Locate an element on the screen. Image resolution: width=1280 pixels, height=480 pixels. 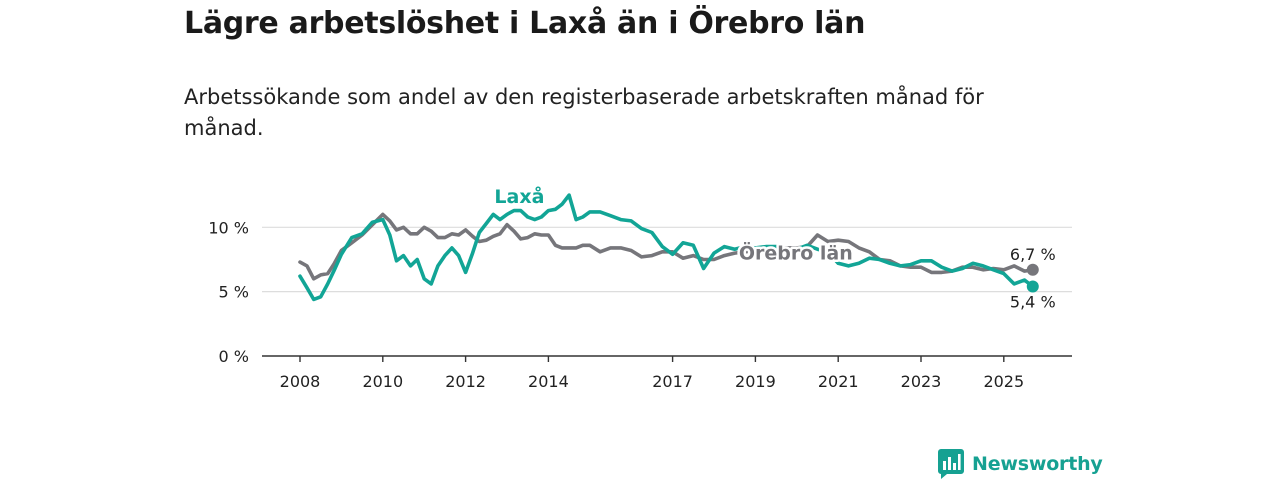
x-tick-label: 2019 is located at coordinates (755, 381).